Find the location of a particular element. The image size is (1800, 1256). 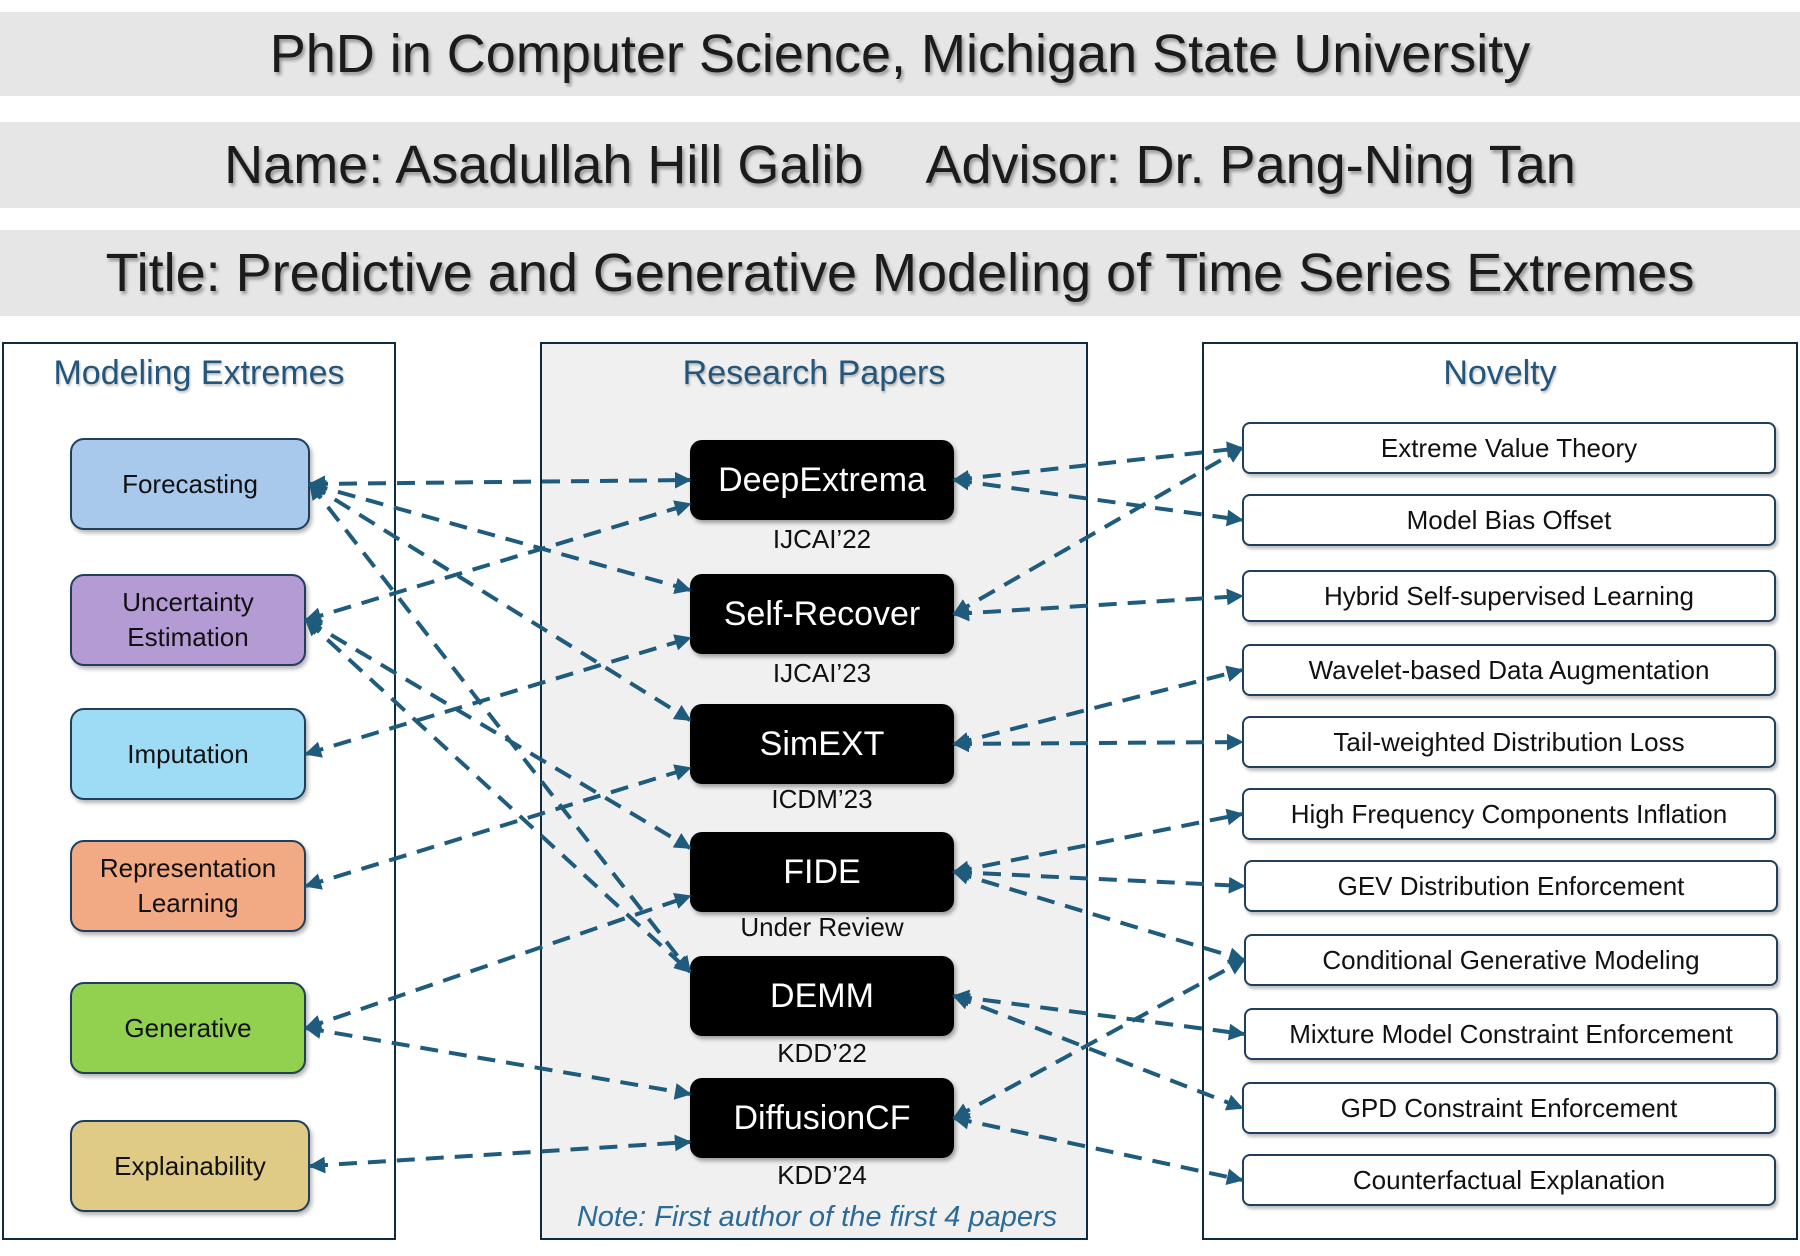

modeling-extremes-heading: Modeling Extremes is located at coordinates (199, 373).